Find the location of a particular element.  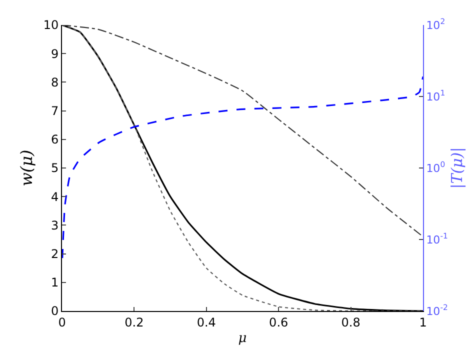

y2-tick-label: 10$^{1}$ is located at coordinates (436, 96).